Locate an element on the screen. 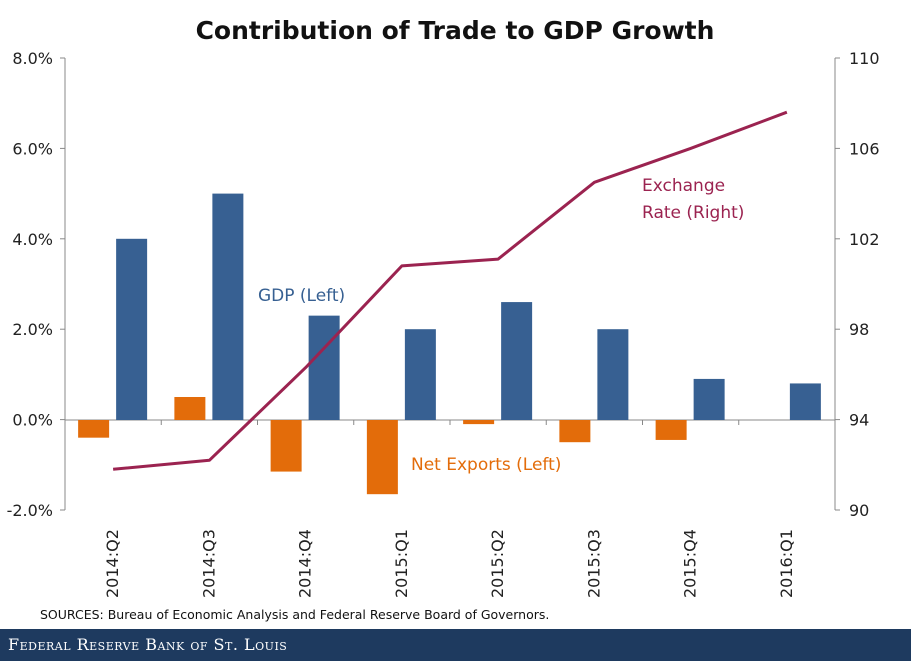  left-tick-label: 6.0% is located at coordinates (32, 148).